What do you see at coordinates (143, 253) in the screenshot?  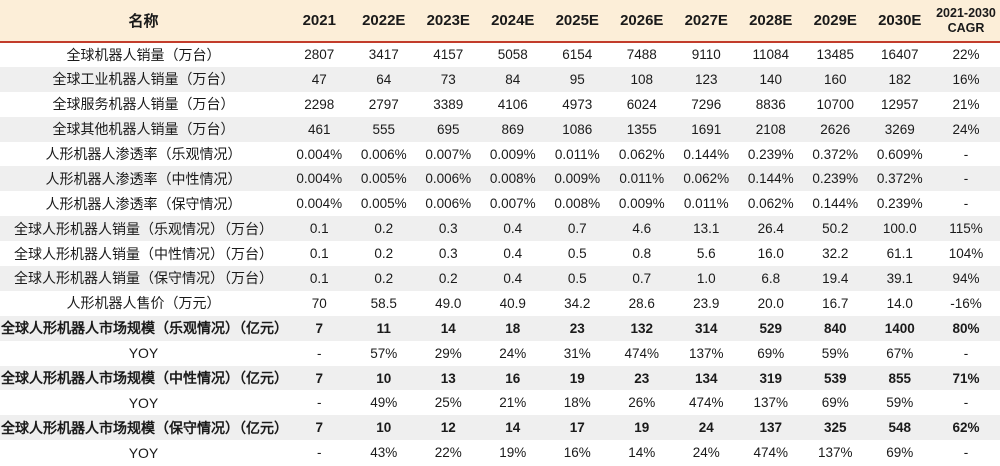 I see `row-label: 全球人形机器人销量（中性情况）（万台）` at bounding box center [143, 253].